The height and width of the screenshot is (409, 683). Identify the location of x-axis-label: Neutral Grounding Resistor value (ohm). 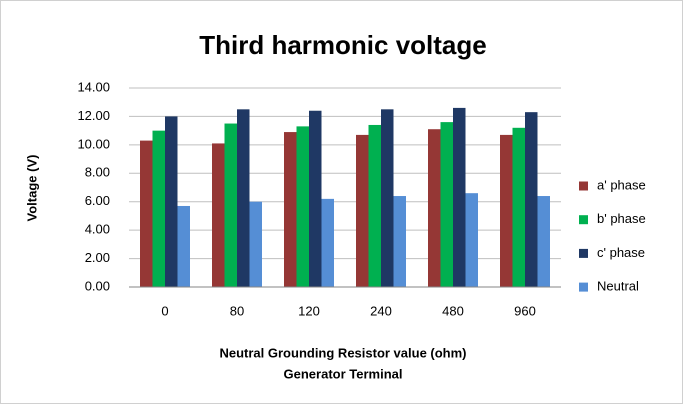
(342, 352).